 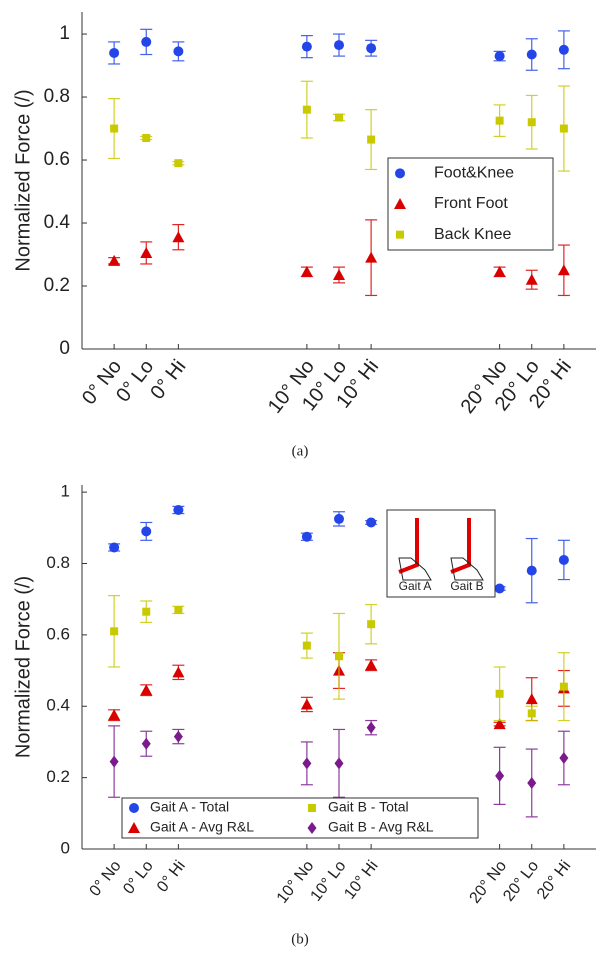 What do you see at coordinates (65, 491) in the screenshot?
I see `y-tick-label: 1` at bounding box center [65, 491].